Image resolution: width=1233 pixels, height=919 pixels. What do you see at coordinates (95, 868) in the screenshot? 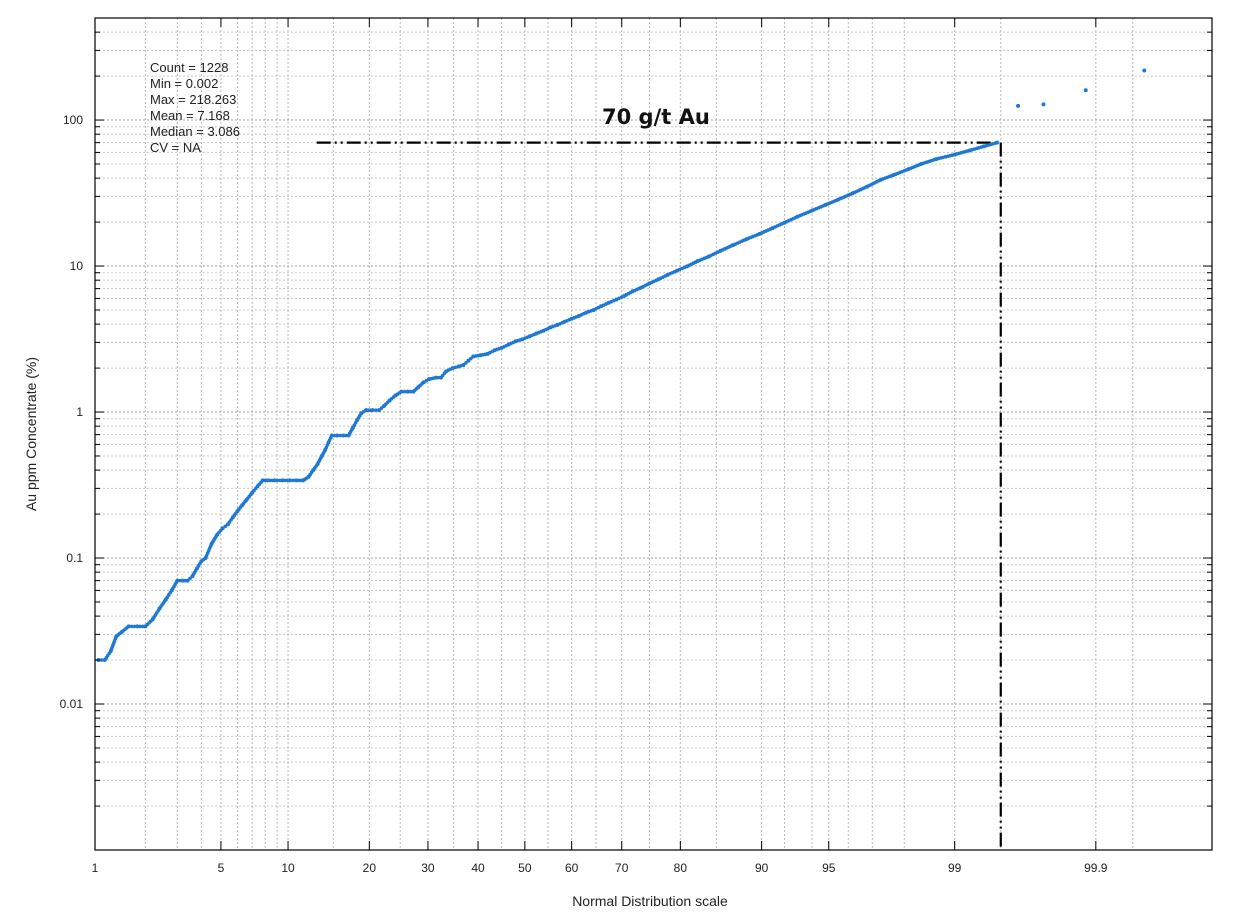
I see `x-tick-label: 1` at bounding box center [95, 868].